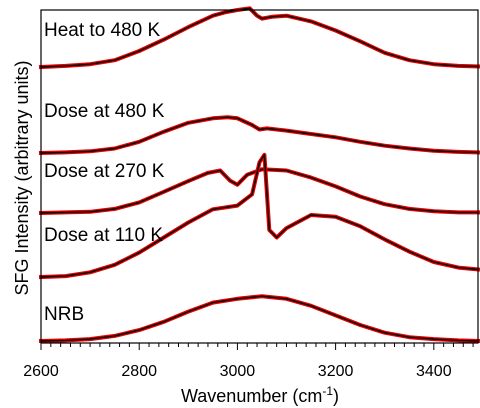 This screenshot has width=480, height=408. I want to click on trace-label-2: Dose at 270 K, so click(104, 171).